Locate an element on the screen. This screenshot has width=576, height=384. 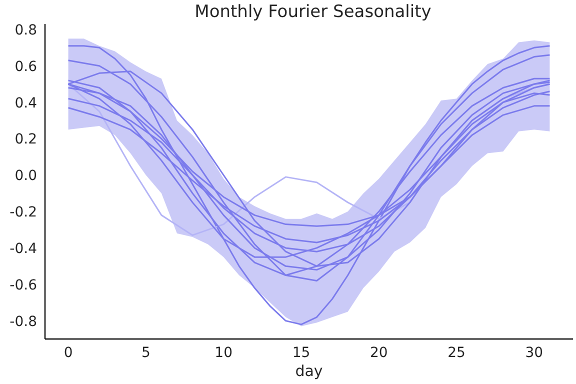
y-tick-label: 0.0 is located at coordinates (25, 176).